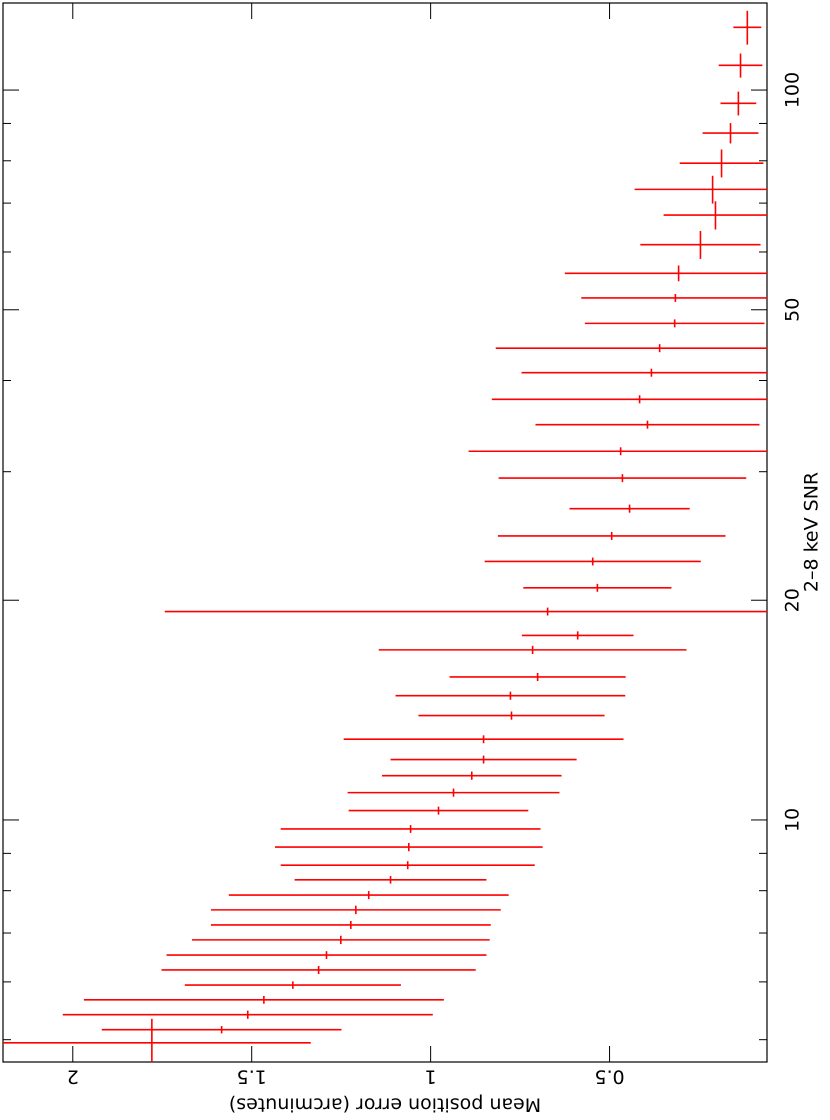 The image size is (830, 1120). I want to click on x-tick-label: 20, so click(793, 600).